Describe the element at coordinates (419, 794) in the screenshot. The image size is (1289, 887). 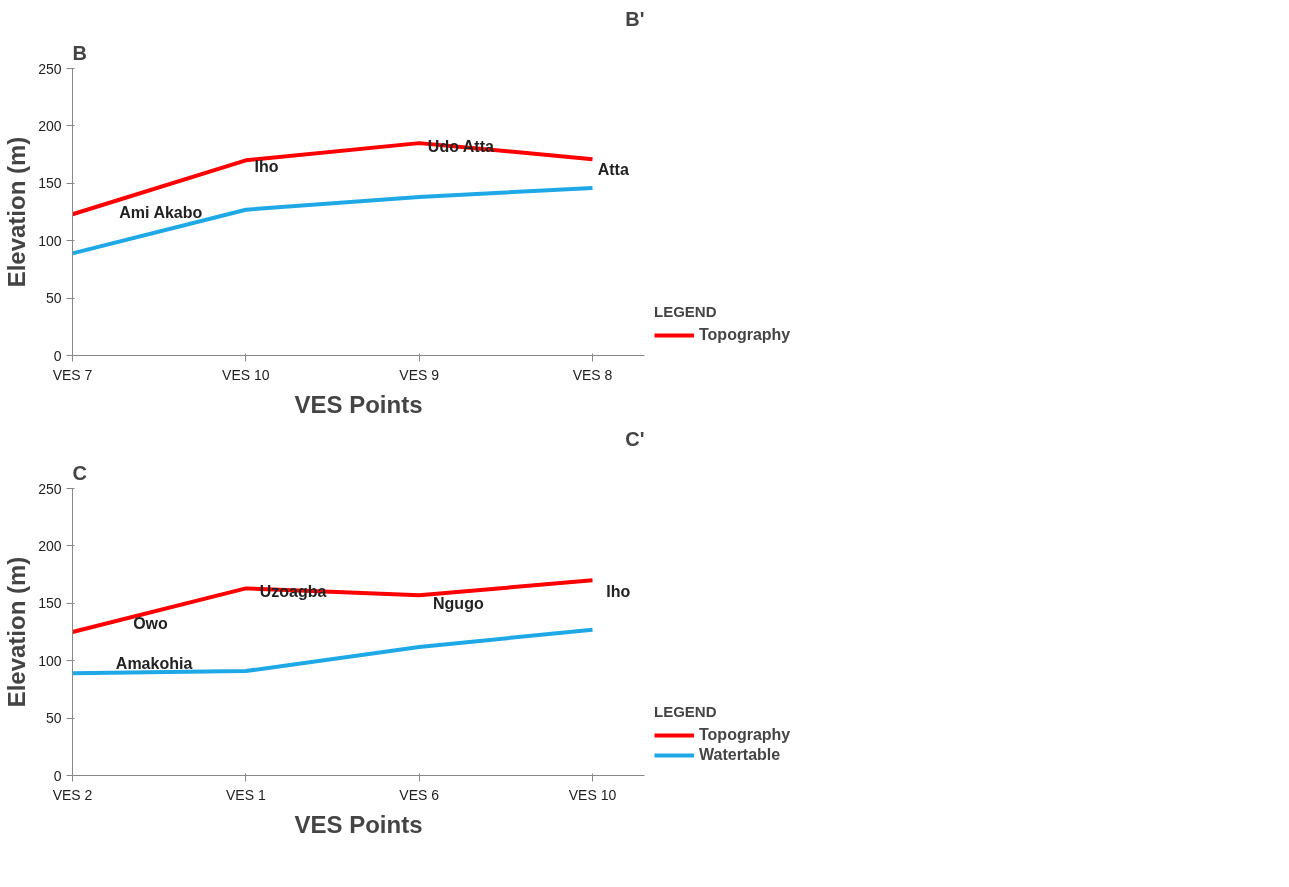
I see `x-tick-label: VES 6` at that location.